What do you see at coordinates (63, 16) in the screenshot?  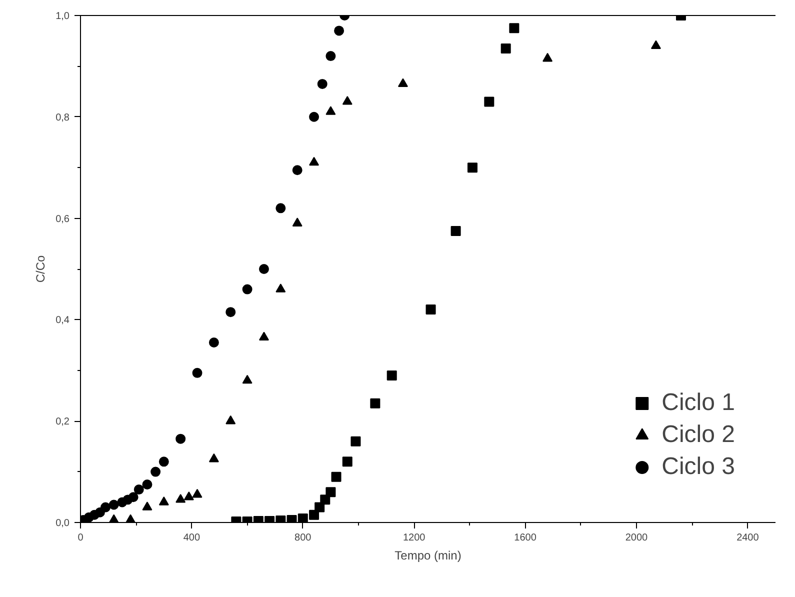 I see `y-tick-label: 1,0` at bounding box center [63, 16].